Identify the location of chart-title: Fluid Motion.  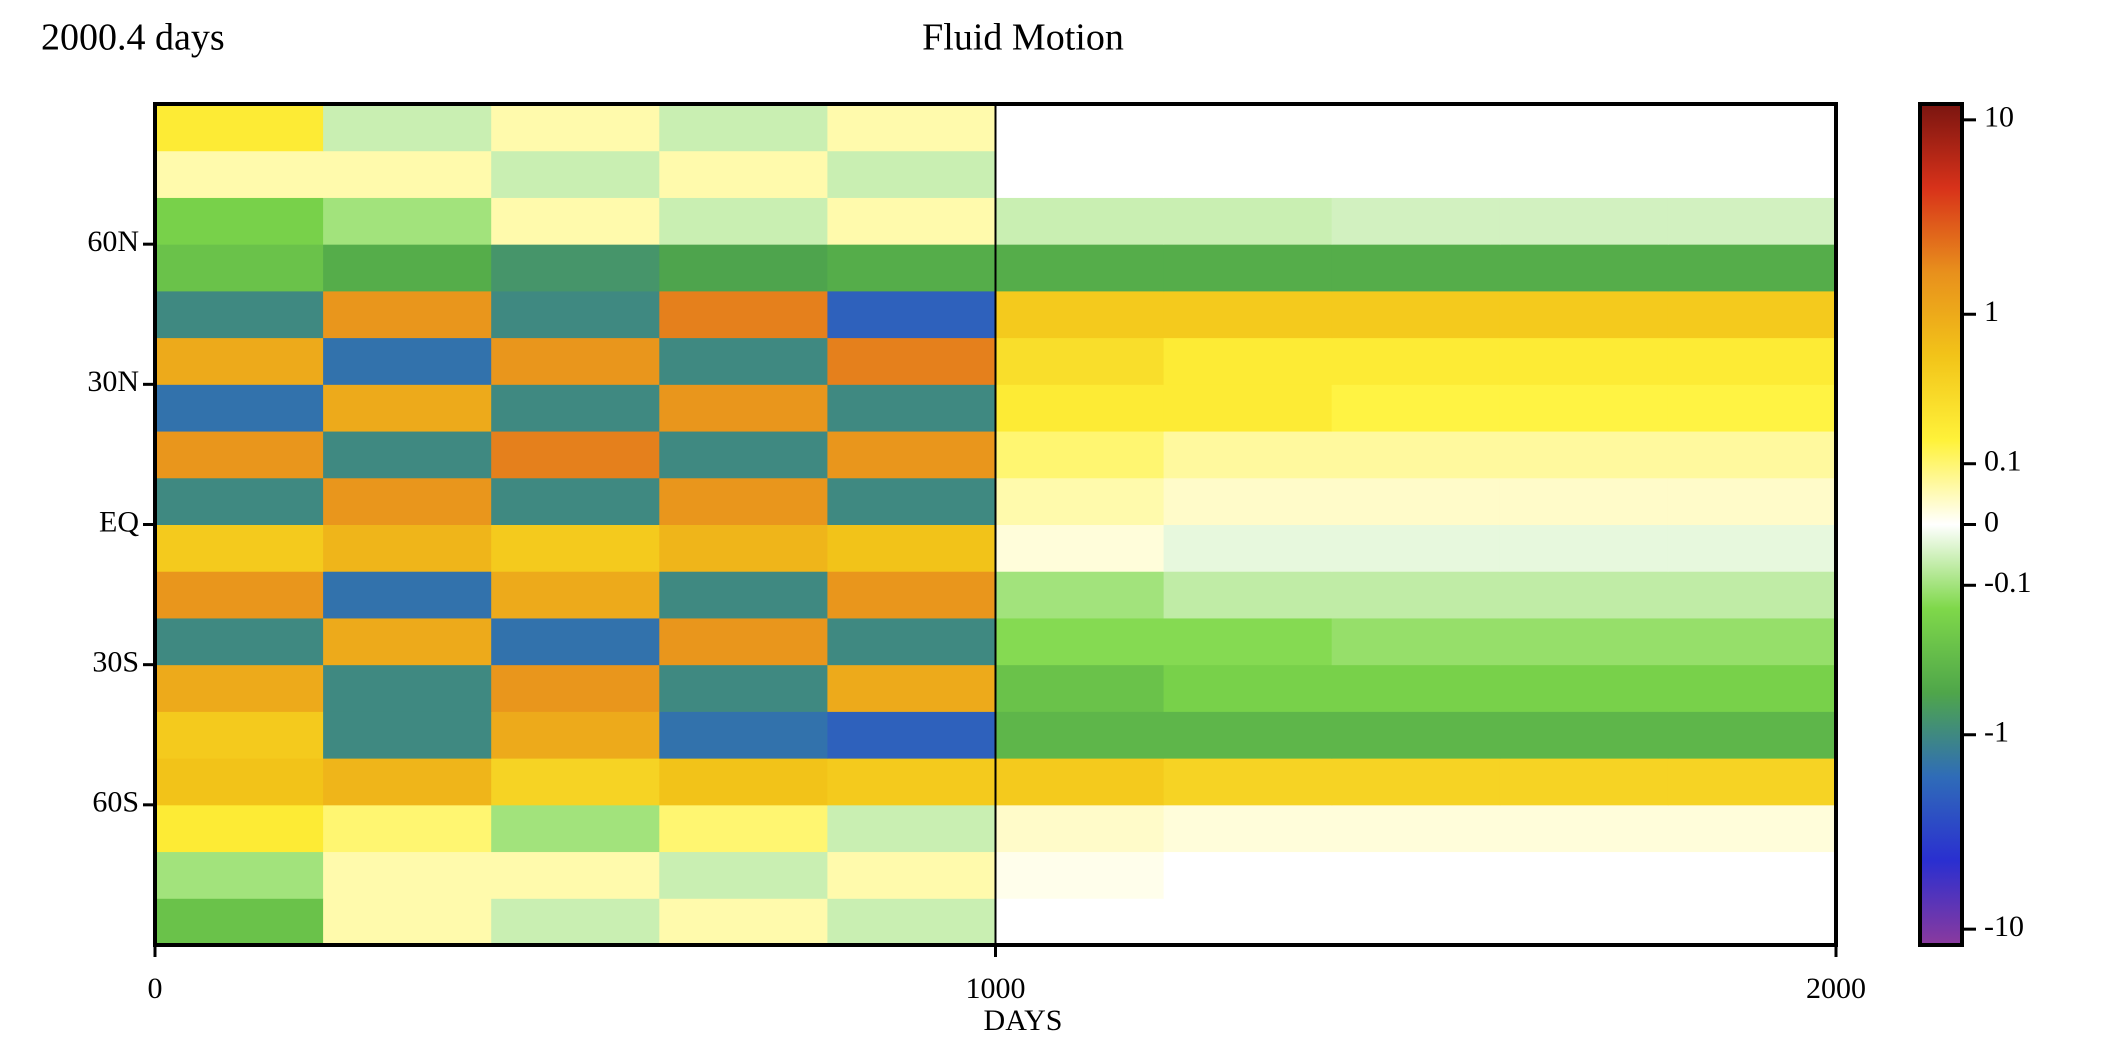
(1023, 38).